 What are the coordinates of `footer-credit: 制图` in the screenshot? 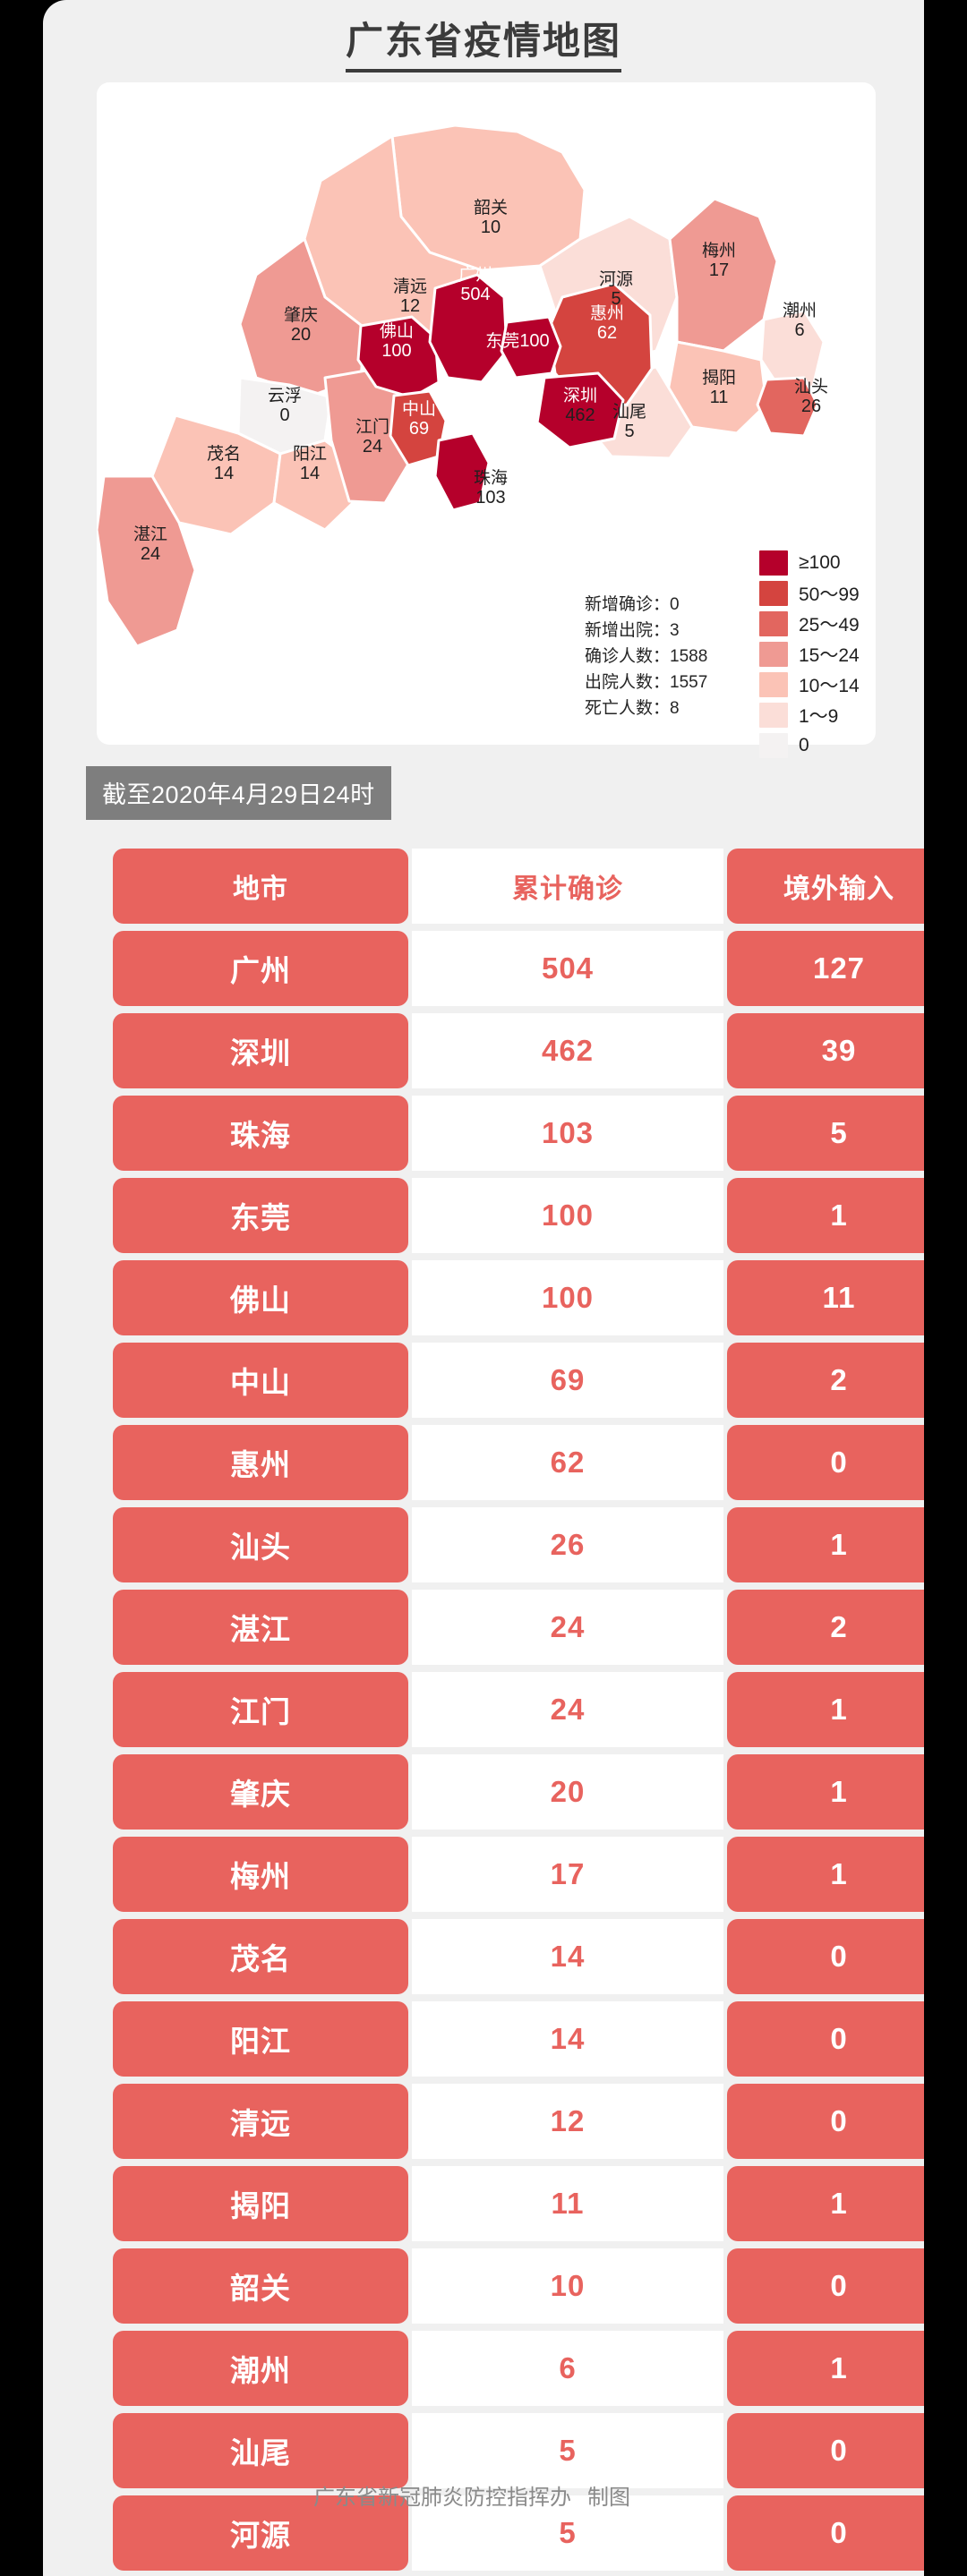 It's located at (608, 2498).